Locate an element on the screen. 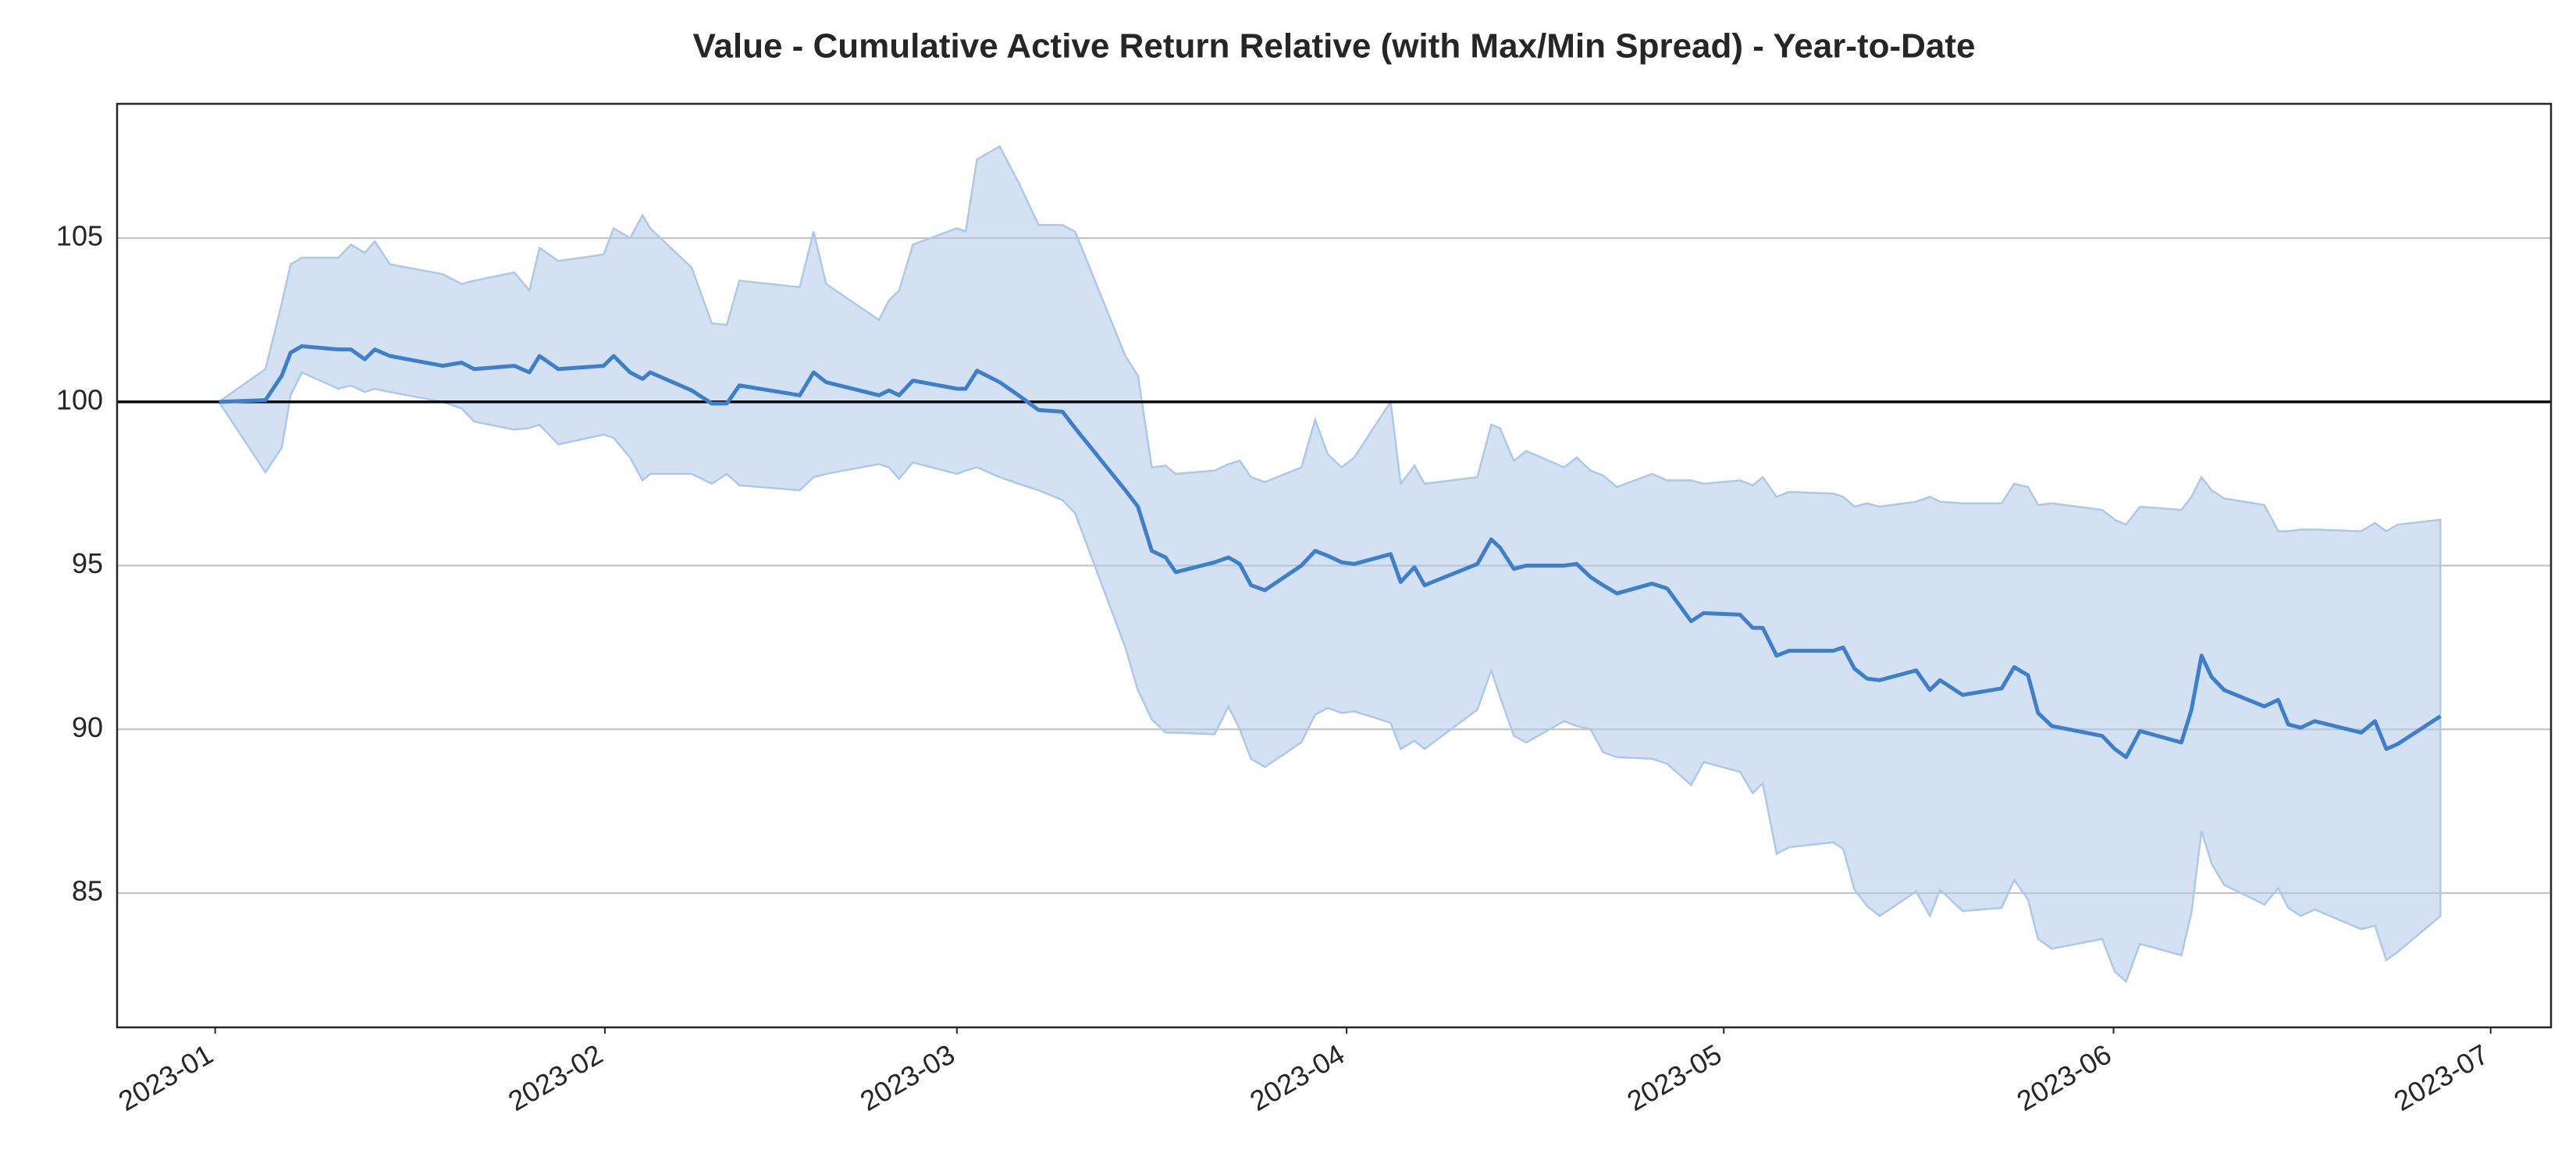  x-tick-label: 2023-01 is located at coordinates (166, 1077).